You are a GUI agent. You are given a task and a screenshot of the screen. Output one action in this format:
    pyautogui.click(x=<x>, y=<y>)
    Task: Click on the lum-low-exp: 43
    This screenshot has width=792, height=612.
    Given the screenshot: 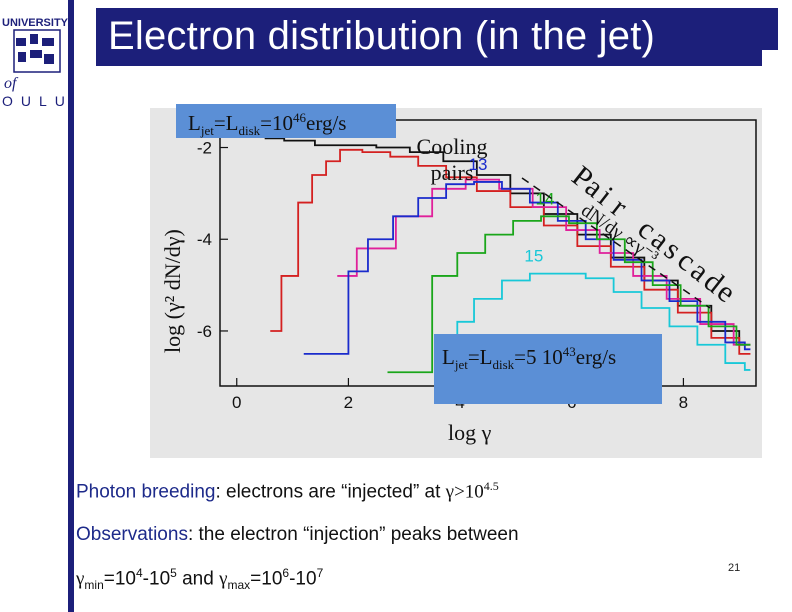 What is the action you would take?
    pyautogui.click(x=569, y=351)
    